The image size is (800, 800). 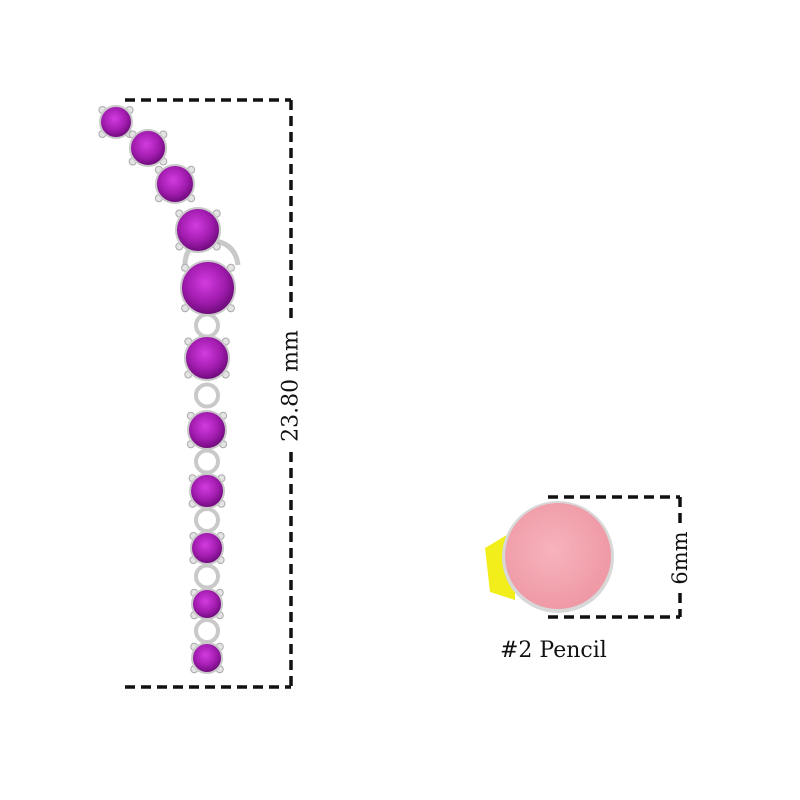 What do you see at coordinates (169, 389) in the screenshot?
I see `earring-image` at bounding box center [169, 389].